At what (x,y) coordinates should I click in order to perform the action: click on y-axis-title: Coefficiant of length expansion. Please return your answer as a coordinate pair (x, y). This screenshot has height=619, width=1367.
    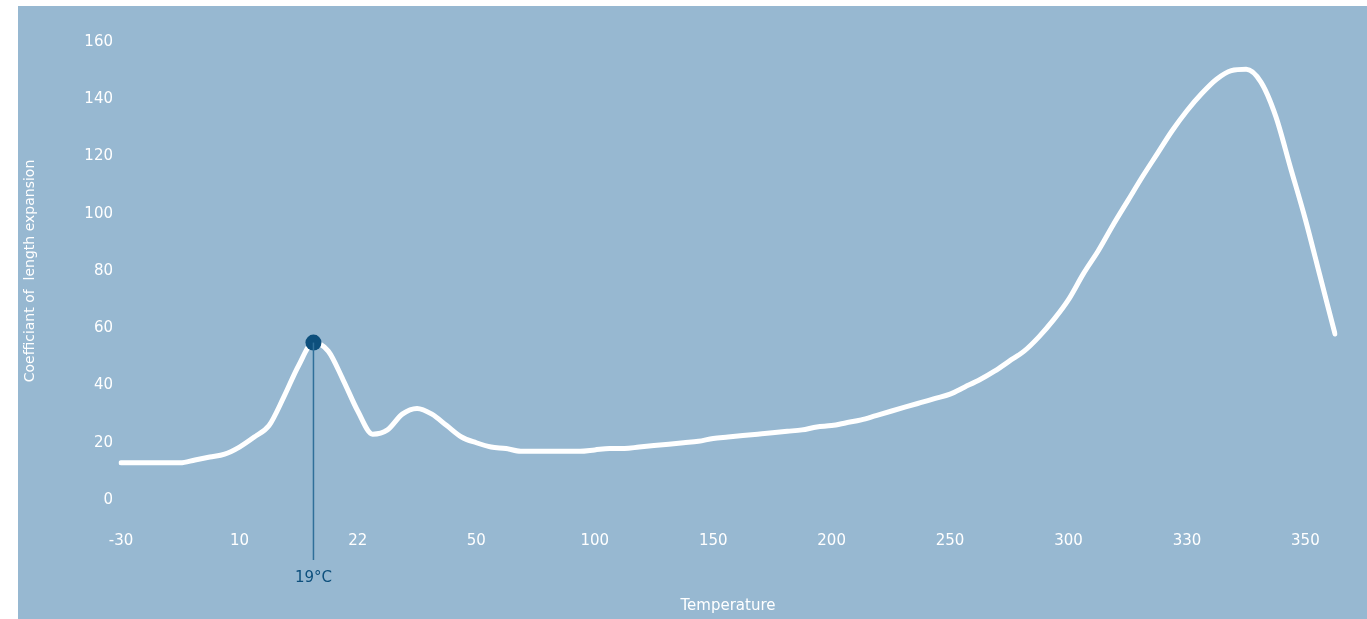
    Looking at the image, I should click on (29, 271).